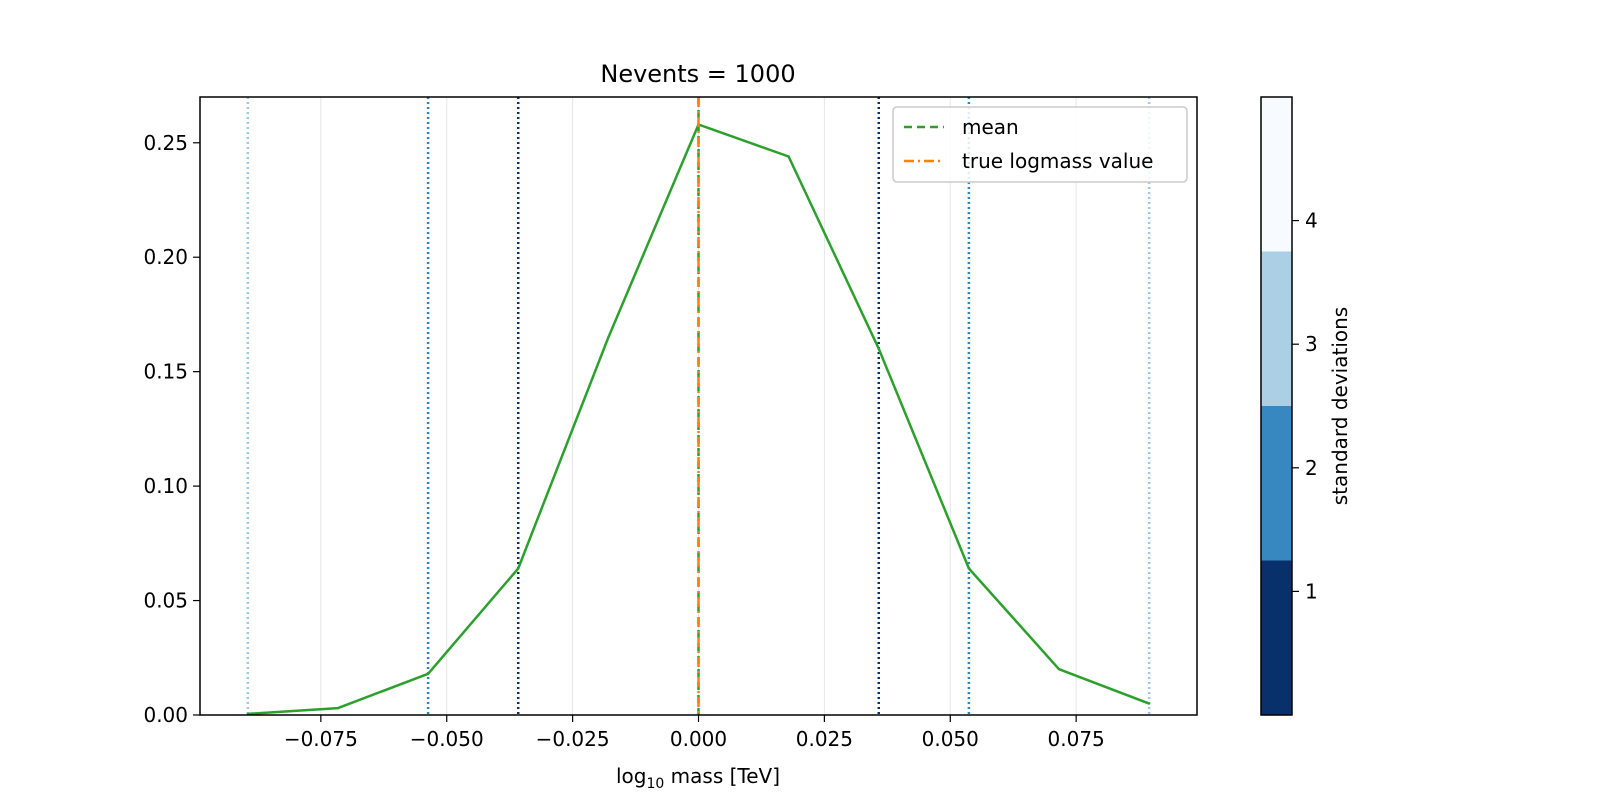 This screenshot has height=800, width=1600. Describe the element at coordinates (321, 739) in the screenshot. I see `x-tick-label: −0.075` at that location.